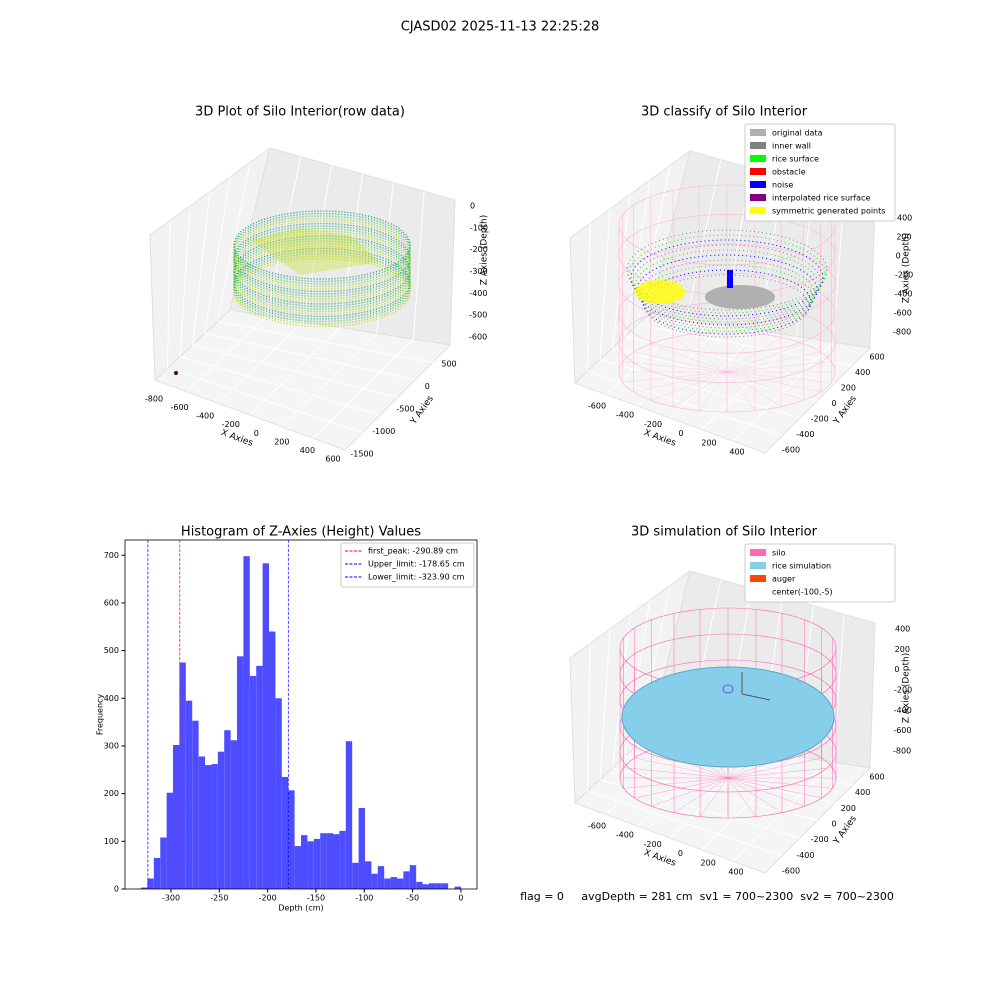  What do you see at coordinates (478, 315) in the screenshot?
I see `z-tick-label: -500` at bounding box center [478, 315].